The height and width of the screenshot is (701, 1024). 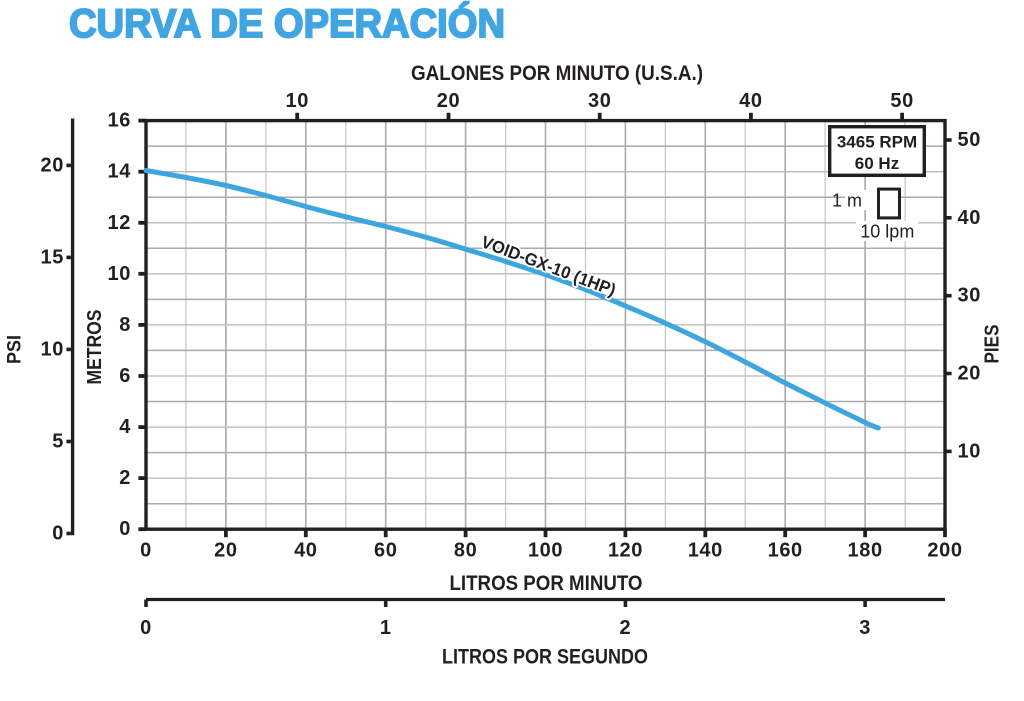 I want to click on svg-text: LITROS POR SEGUNDO, so click(x=545, y=657).